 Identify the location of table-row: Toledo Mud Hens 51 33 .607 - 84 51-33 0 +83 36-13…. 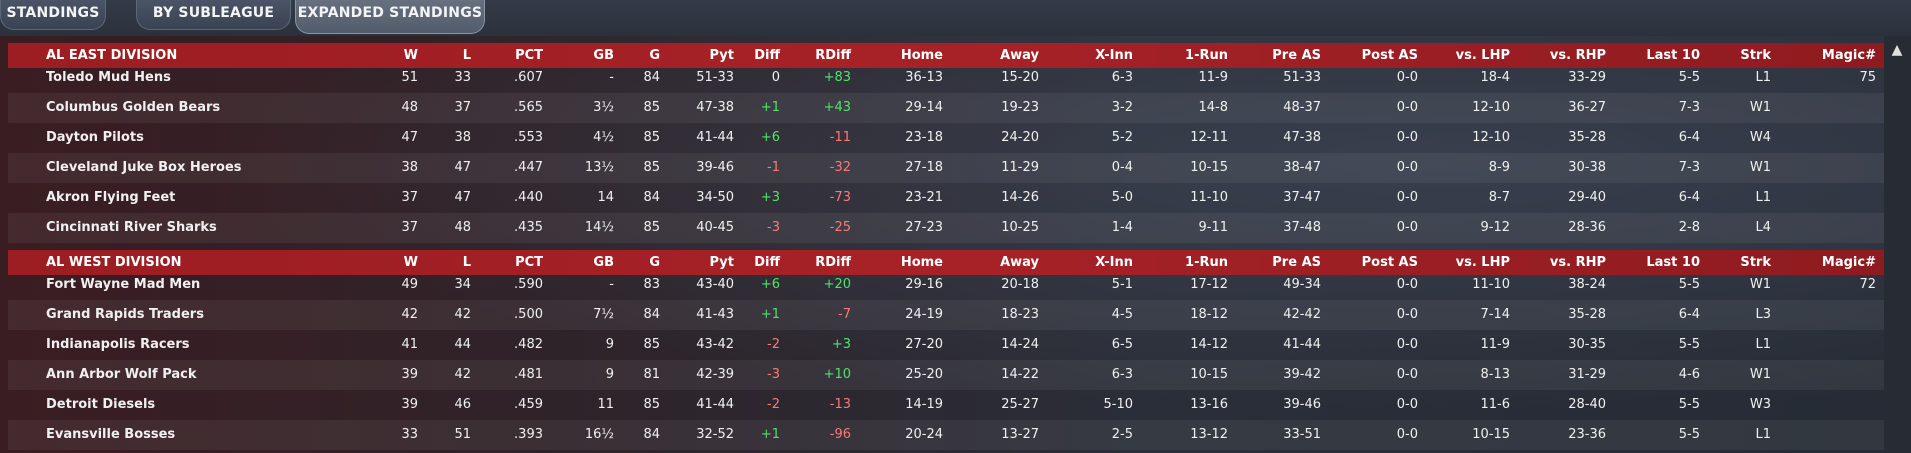
(946, 78).